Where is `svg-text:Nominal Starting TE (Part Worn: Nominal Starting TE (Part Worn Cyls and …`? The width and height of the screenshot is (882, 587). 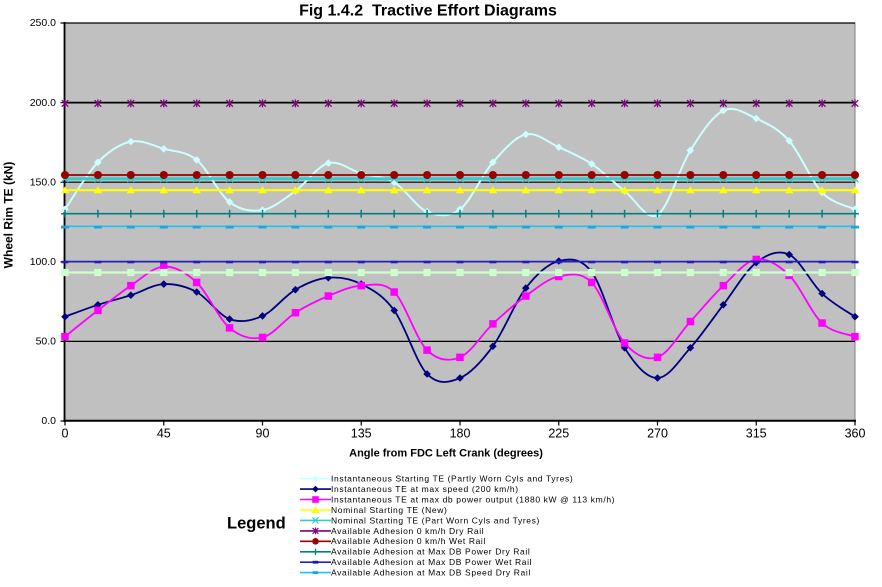 svg-text:Nominal Starting TE (Part Worn: Nominal Starting TE (Part Worn Cyls and … is located at coordinates (435, 520).